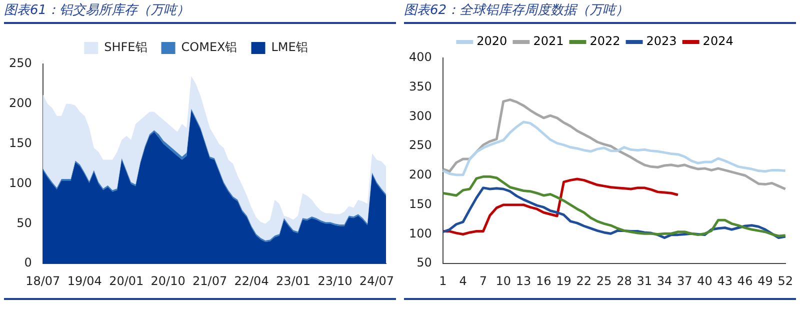  I want to click on legend-label: 2023, so click(661, 41).